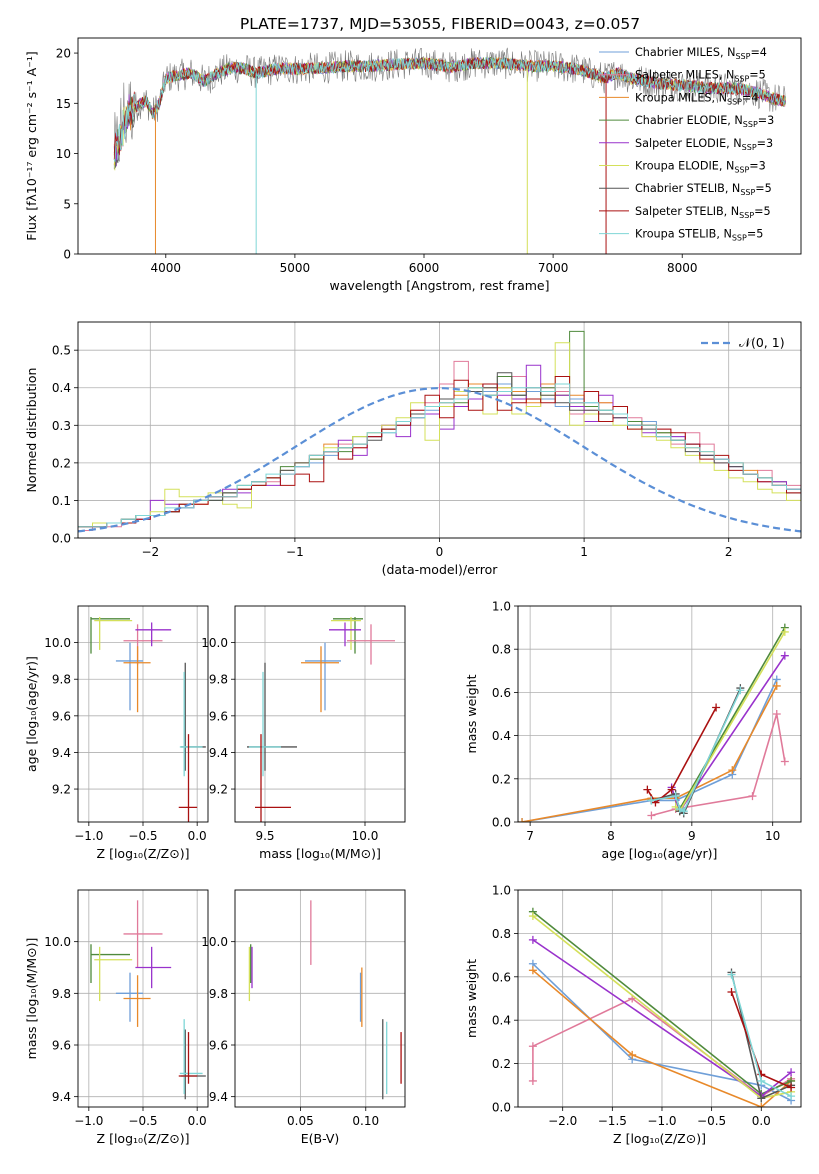 Image resolution: width=819 pixels, height=1174 pixels. I want to click on x-axis-label: Z [log₁₀(Z/Z⊙)], so click(143, 1138).